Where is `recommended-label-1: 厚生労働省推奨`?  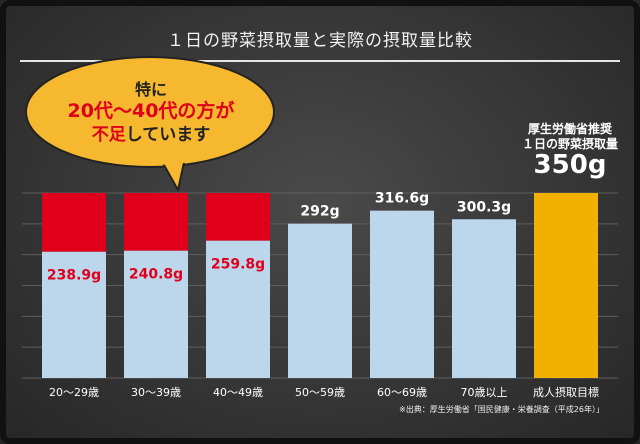 recommended-label-1: 厚生労働省推奨 is located at coordinates (569, 129).